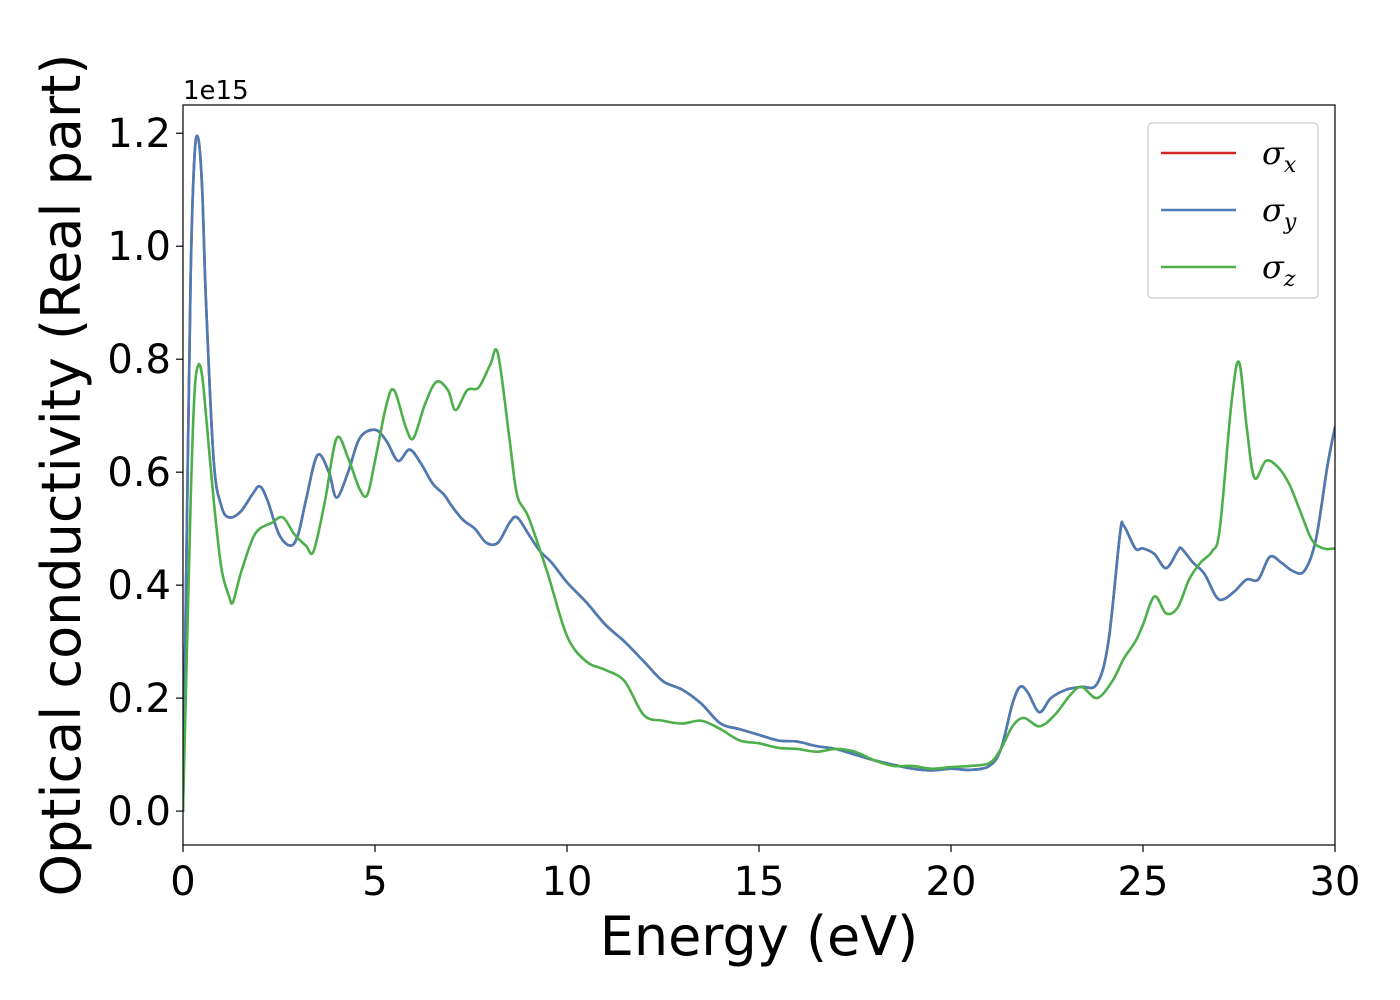 The image size is (1400, 1000). I want to click on legend: σx σy σz, so click(1233, 210).